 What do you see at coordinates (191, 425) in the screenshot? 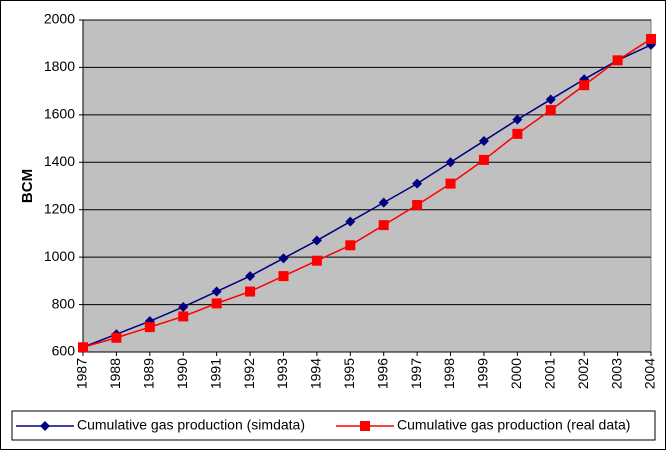
I see `legend-label: Cumulative gas production (simdata)` at bounding box center [191, 425].